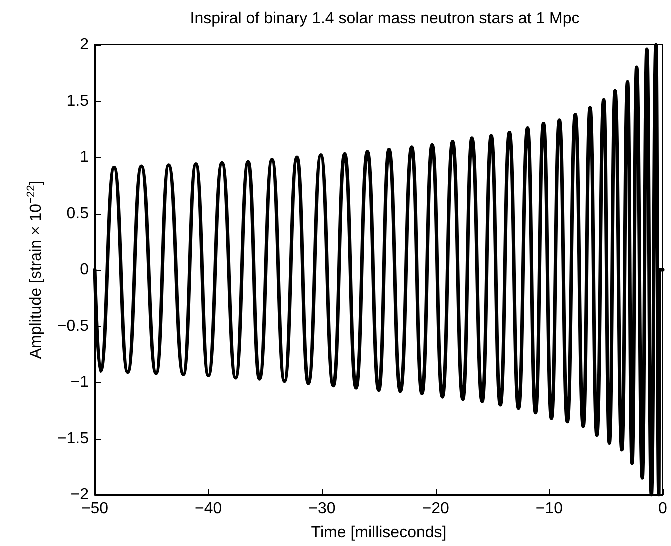 Image resolution: width=671 pixels, height=546 pixels. I want to click on y-axis-title: Amplitude [strain × 10−22], so click(35, 270).